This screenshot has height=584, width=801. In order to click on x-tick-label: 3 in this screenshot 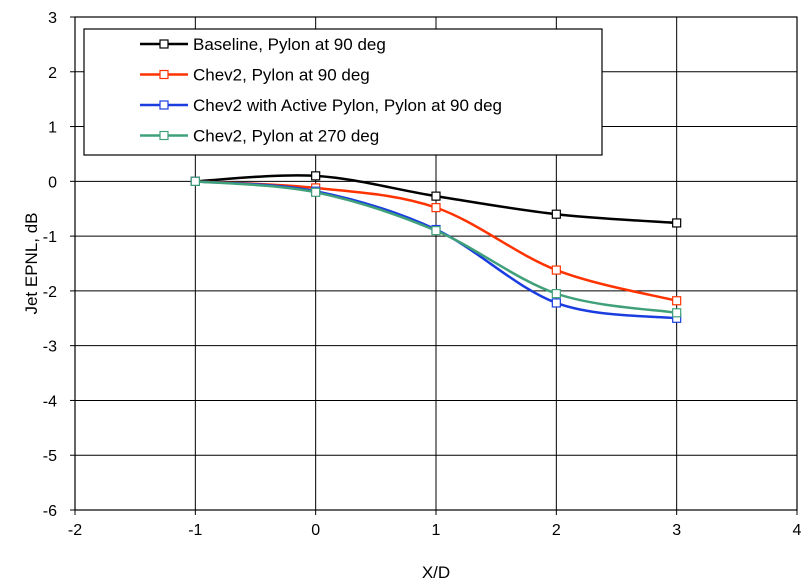, I will do `click(676, 530)`.